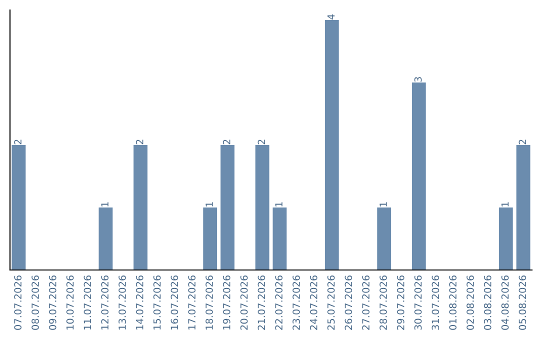 The height and width of the screenshot is (340, 540). Describe the element at coordinates (122, 302) in the screenshot. I see `x-tick-label: 13.07.2026` at that location.